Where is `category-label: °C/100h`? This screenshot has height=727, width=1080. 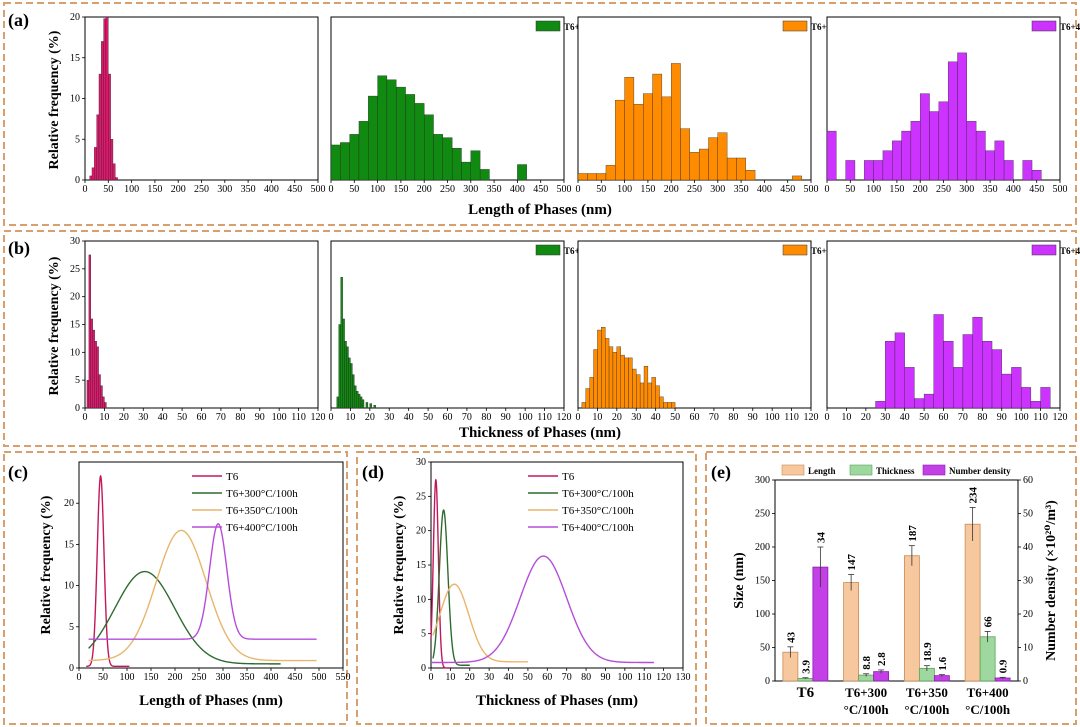 category-label: °C/100h is located at coordinates (927, 709).